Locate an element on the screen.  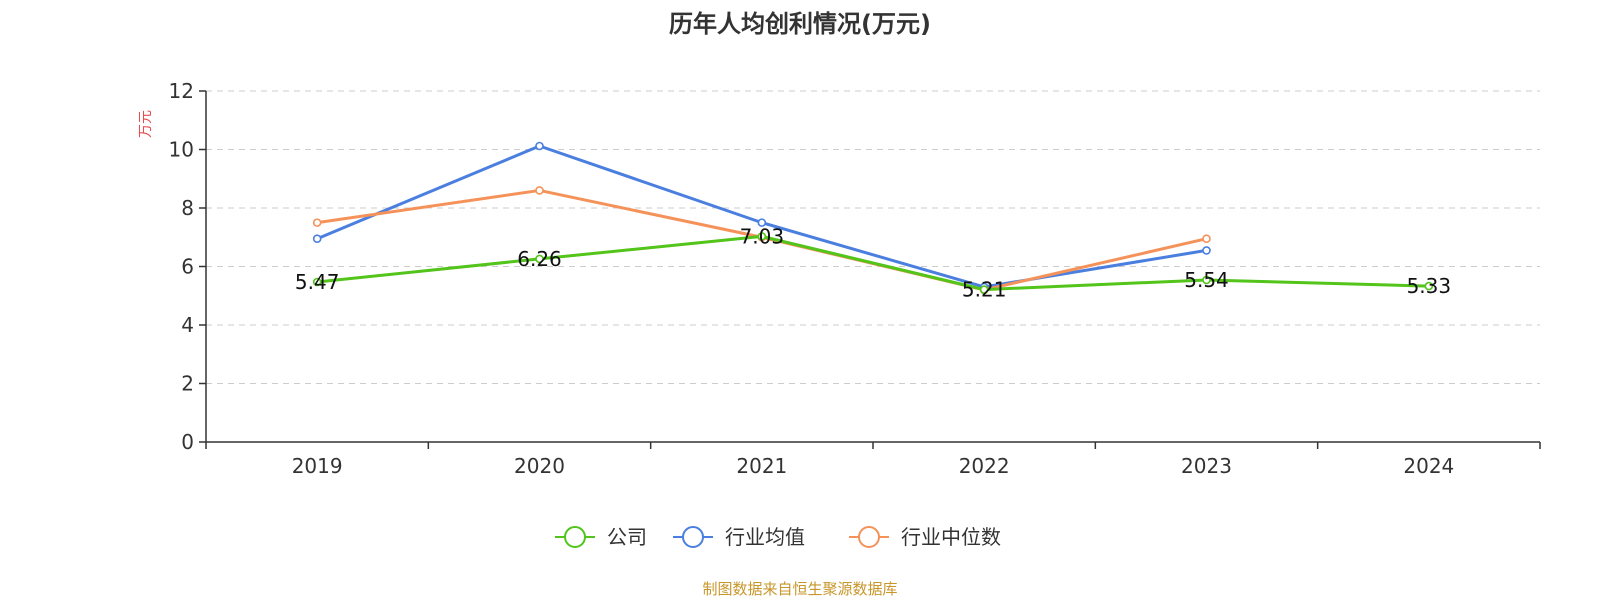
x-tick-label: 2019 is located at coordinates (317, 466).